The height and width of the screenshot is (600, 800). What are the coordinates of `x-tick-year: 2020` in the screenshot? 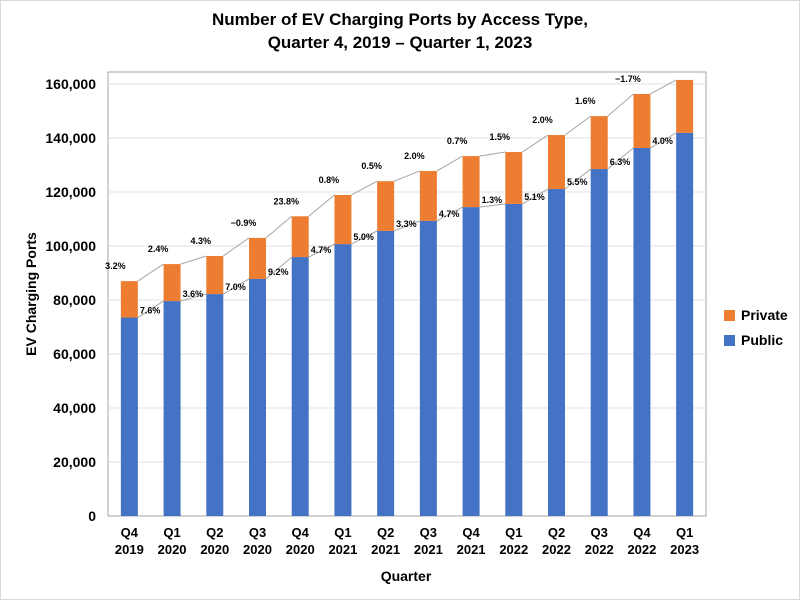 It's located at (257, 549).